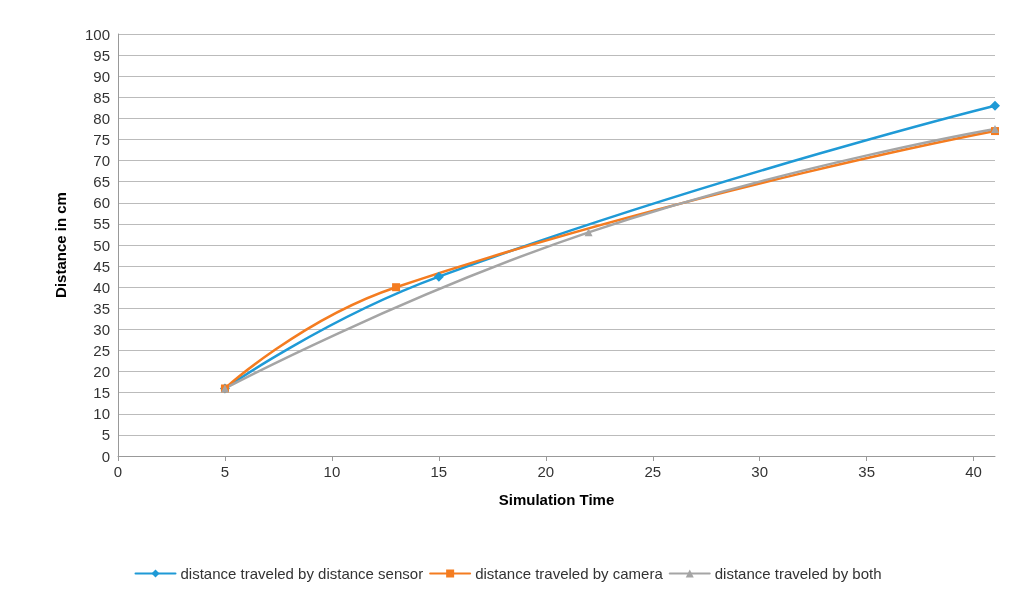  I want to click on x-tick-label: 25, so click(653, 471).